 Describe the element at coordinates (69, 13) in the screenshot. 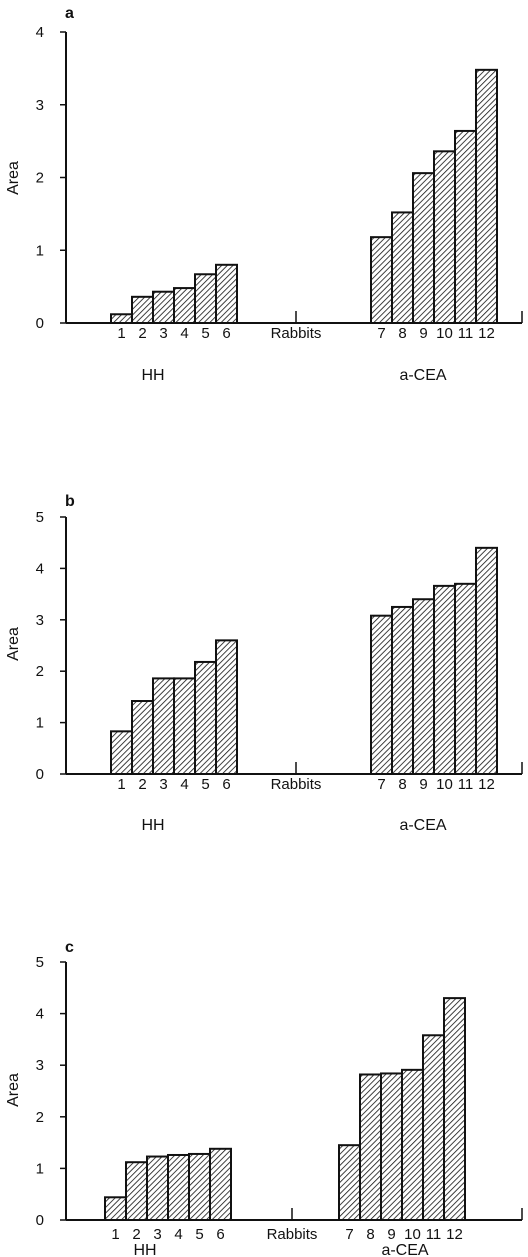

I see `panel-label: a` at that location.